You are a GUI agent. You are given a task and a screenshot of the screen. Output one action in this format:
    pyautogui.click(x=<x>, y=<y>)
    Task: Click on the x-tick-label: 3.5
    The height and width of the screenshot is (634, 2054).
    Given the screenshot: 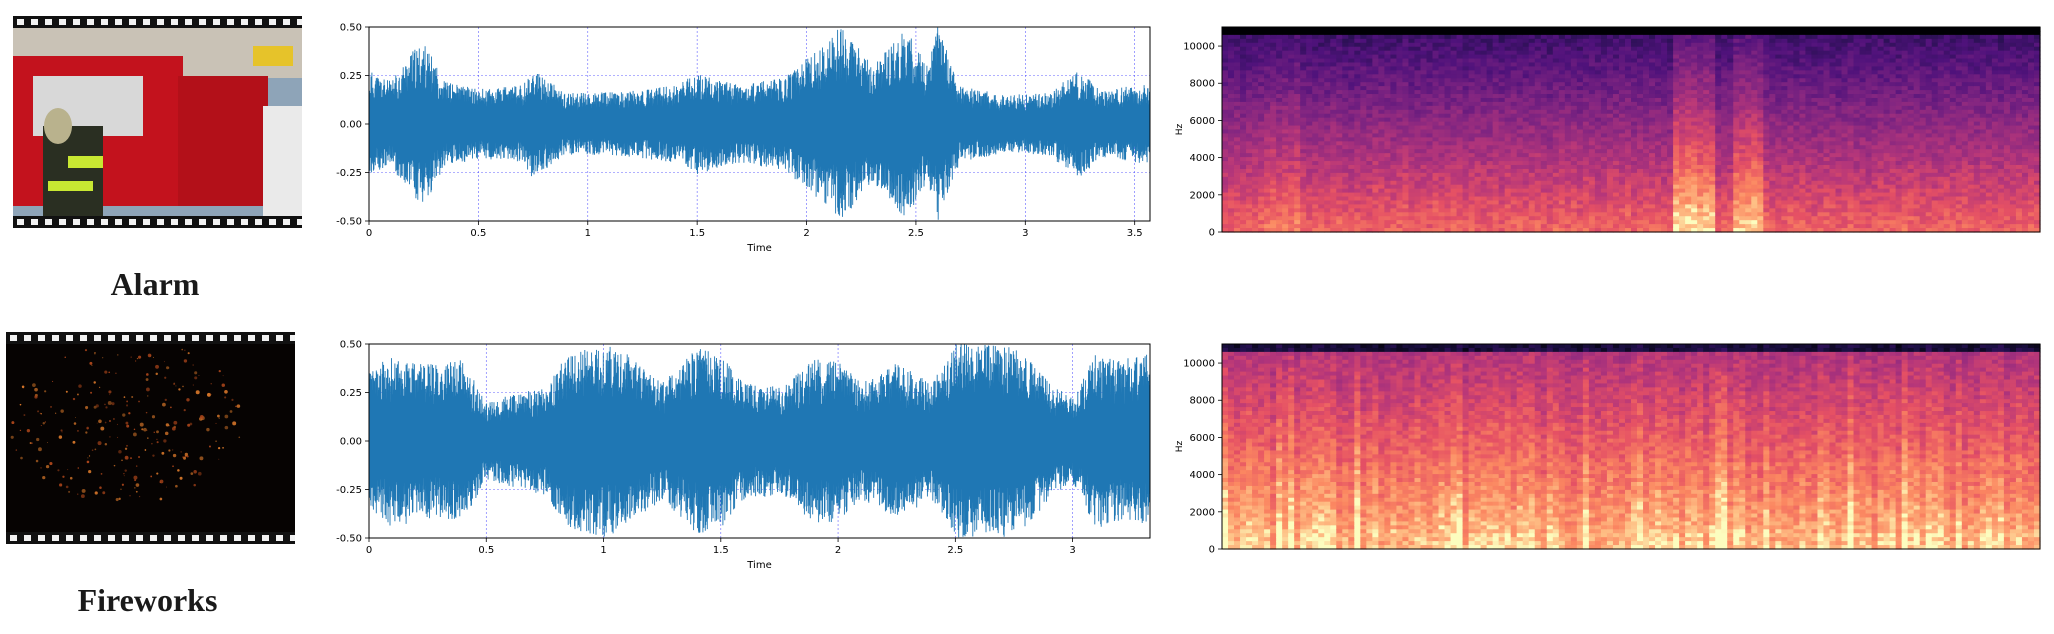 What is the action you would take?
    pyautogui.click(x=1135, y=233)
    